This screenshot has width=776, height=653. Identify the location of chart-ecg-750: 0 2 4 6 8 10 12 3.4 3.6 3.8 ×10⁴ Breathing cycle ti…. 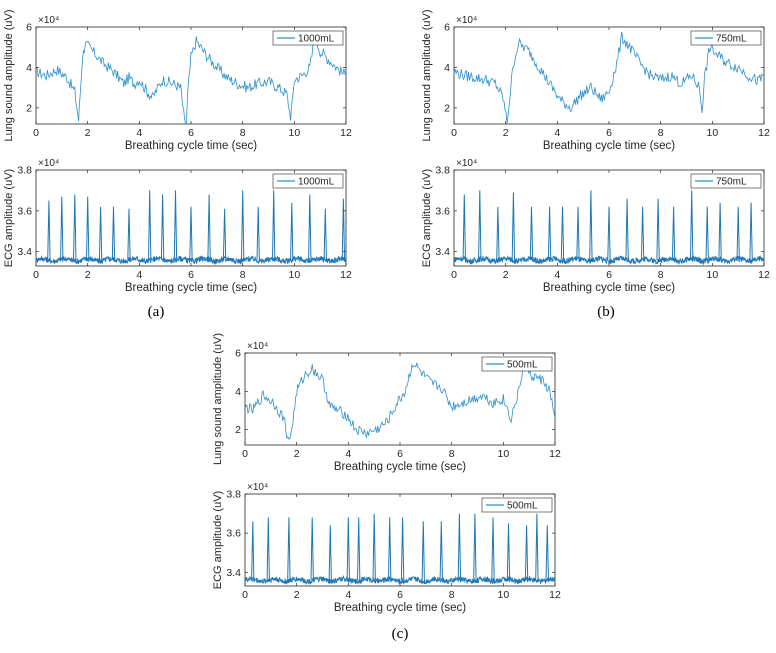
(595, 226).